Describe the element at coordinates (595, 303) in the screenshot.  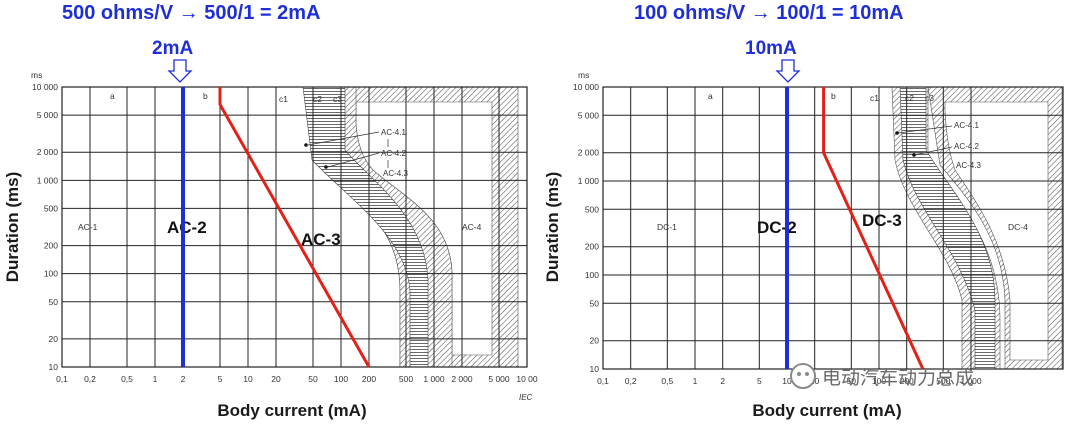
I see `chart-dc-y-tick-label: 50` at that location.